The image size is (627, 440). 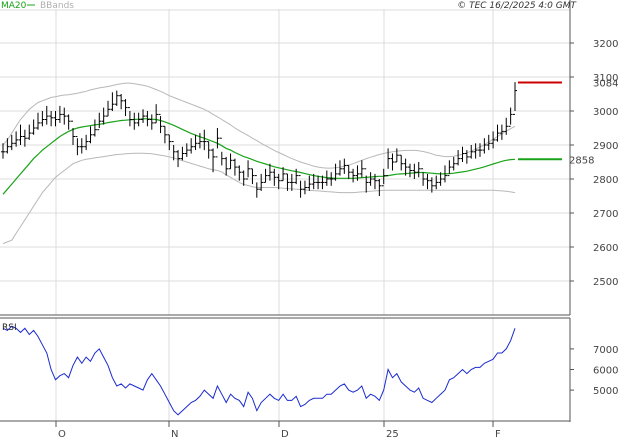 I want to click on ma20-layer, so click(x=259, y=156).